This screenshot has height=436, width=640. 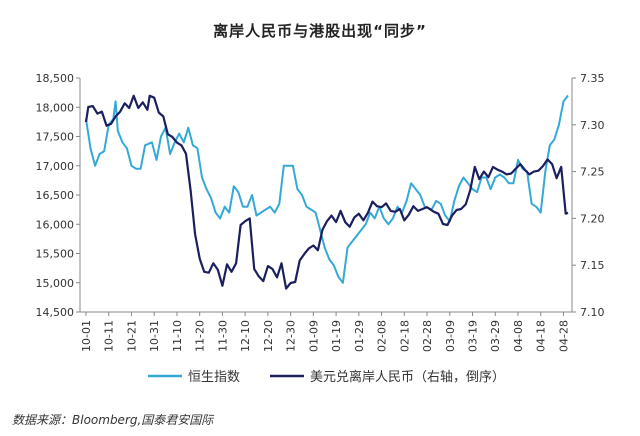 What do you see at coordinates (154, 336) in the screenshot?
I see `x-tick-label: 10-31` at bounding box center [154, 336].